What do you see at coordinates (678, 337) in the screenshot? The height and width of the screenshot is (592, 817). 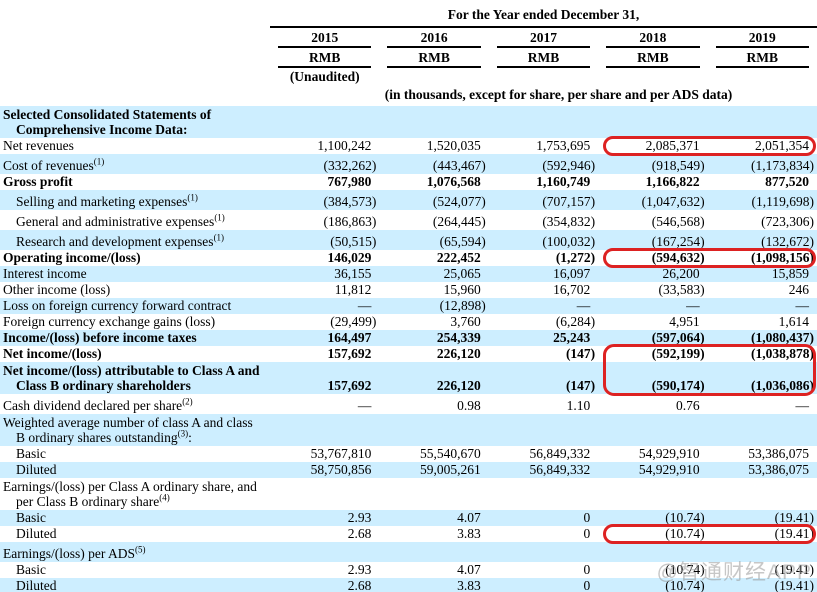 I see `value-cell: (597,064)` at bounding box center [678, 337].